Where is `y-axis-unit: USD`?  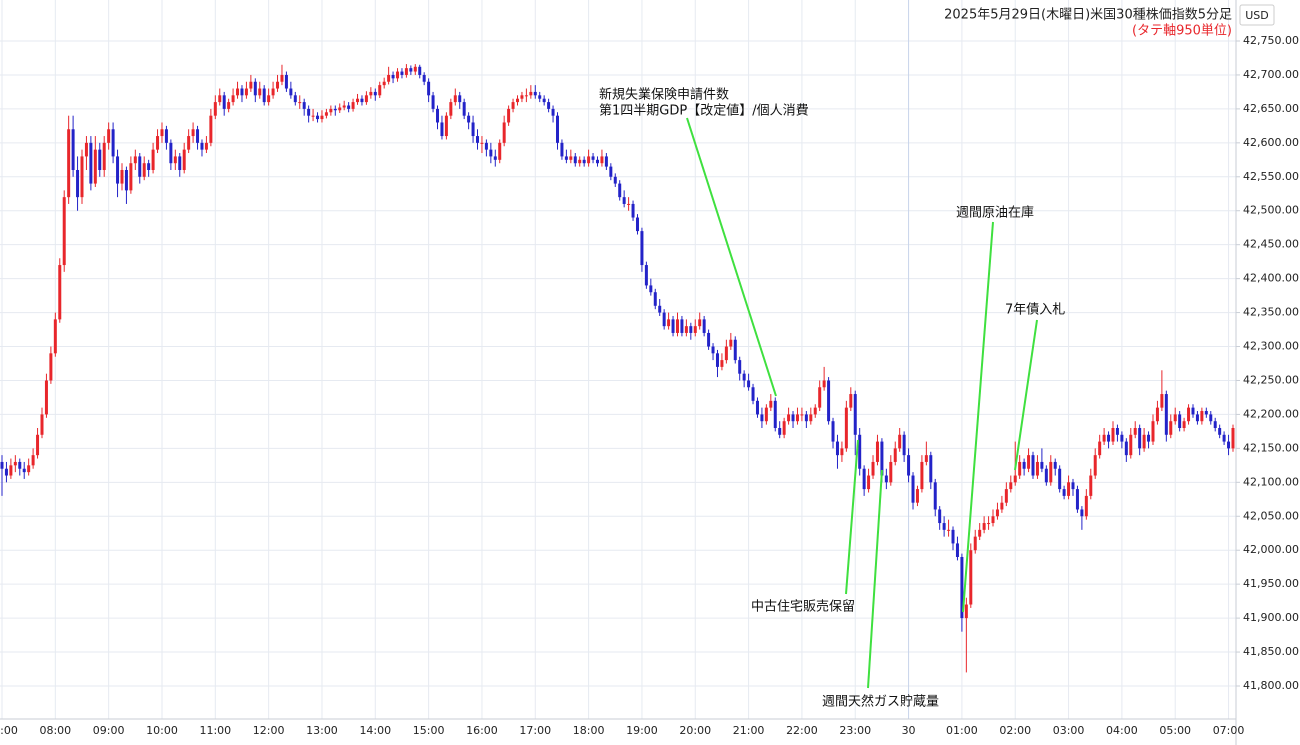 y-axis-unit: USD is located at coordinates (1257, 15).